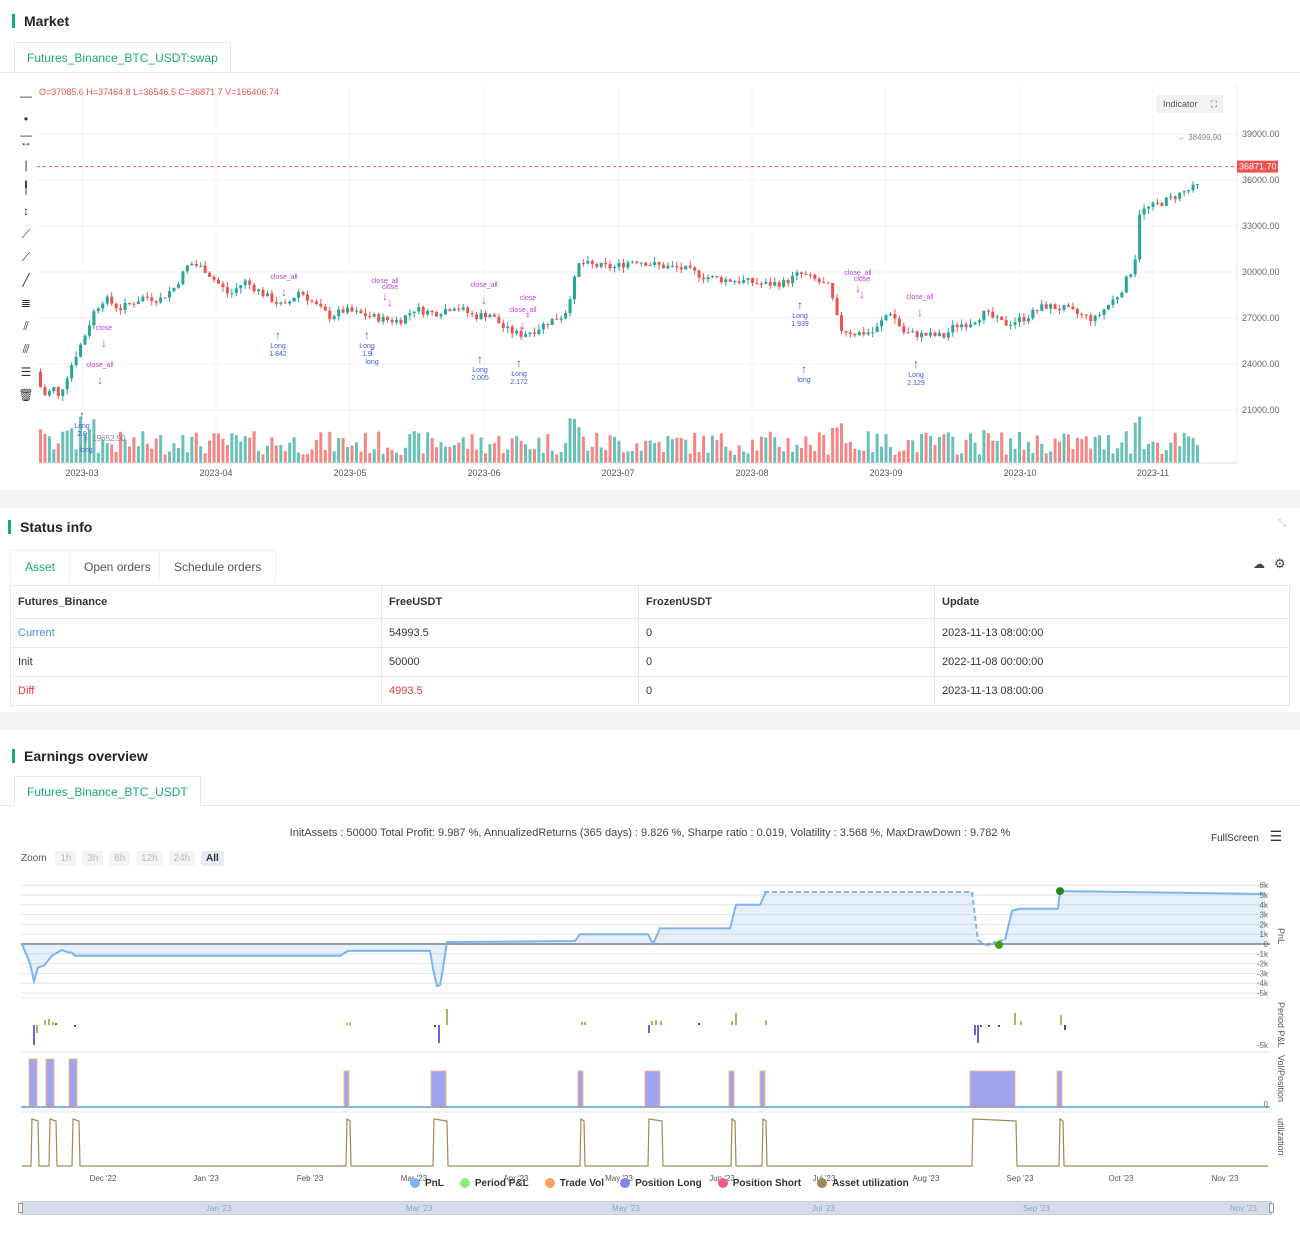  Describe the element at coordinates (26, 326) in the screenshot. I see `parallel-channel-icon: ⫽` at that location.